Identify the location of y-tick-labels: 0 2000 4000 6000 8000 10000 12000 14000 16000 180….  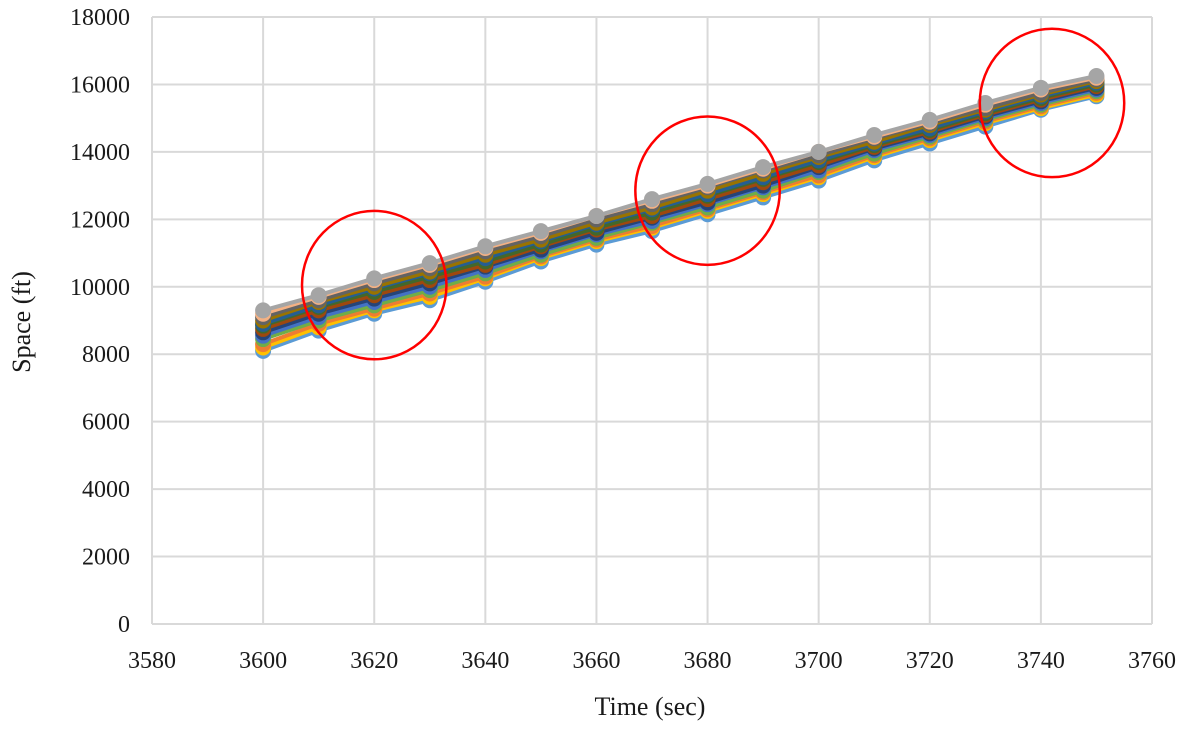
(100, 321).